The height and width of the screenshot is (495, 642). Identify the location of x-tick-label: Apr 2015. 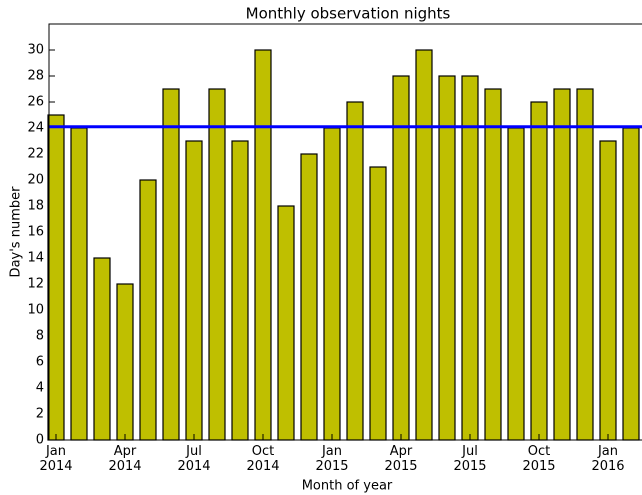
(401, 459).